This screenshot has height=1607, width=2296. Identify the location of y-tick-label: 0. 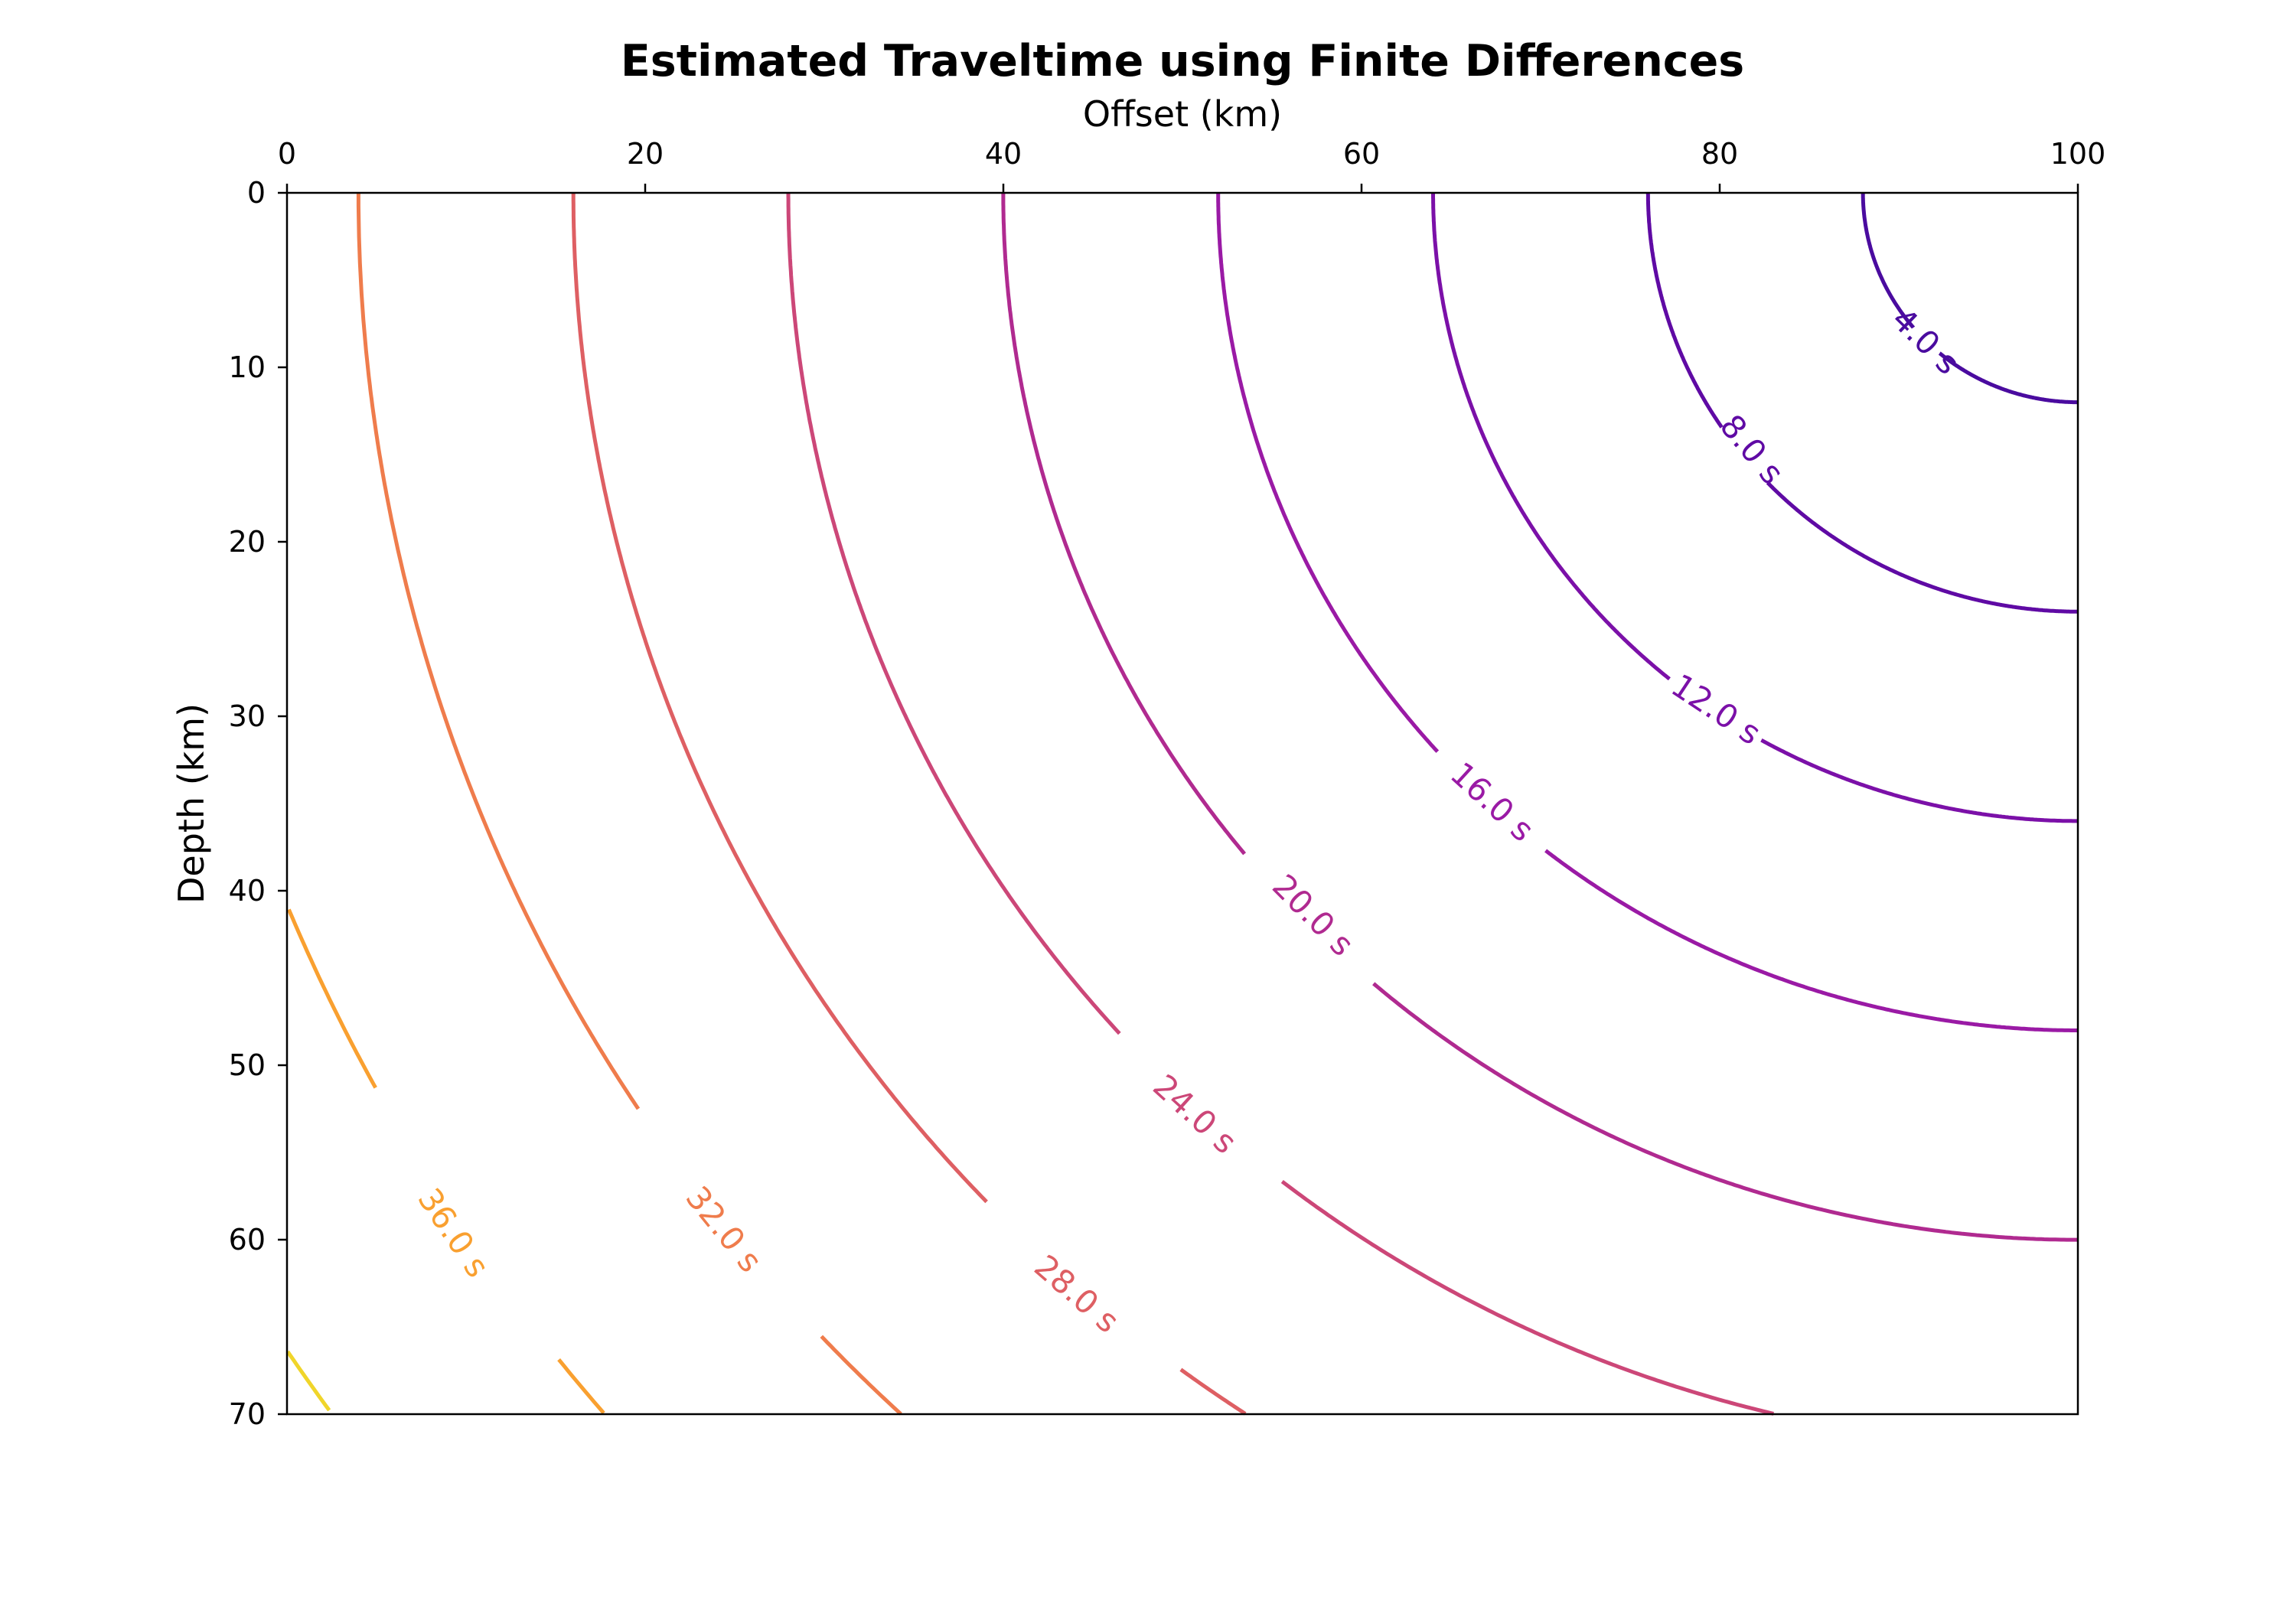
(256, 193).